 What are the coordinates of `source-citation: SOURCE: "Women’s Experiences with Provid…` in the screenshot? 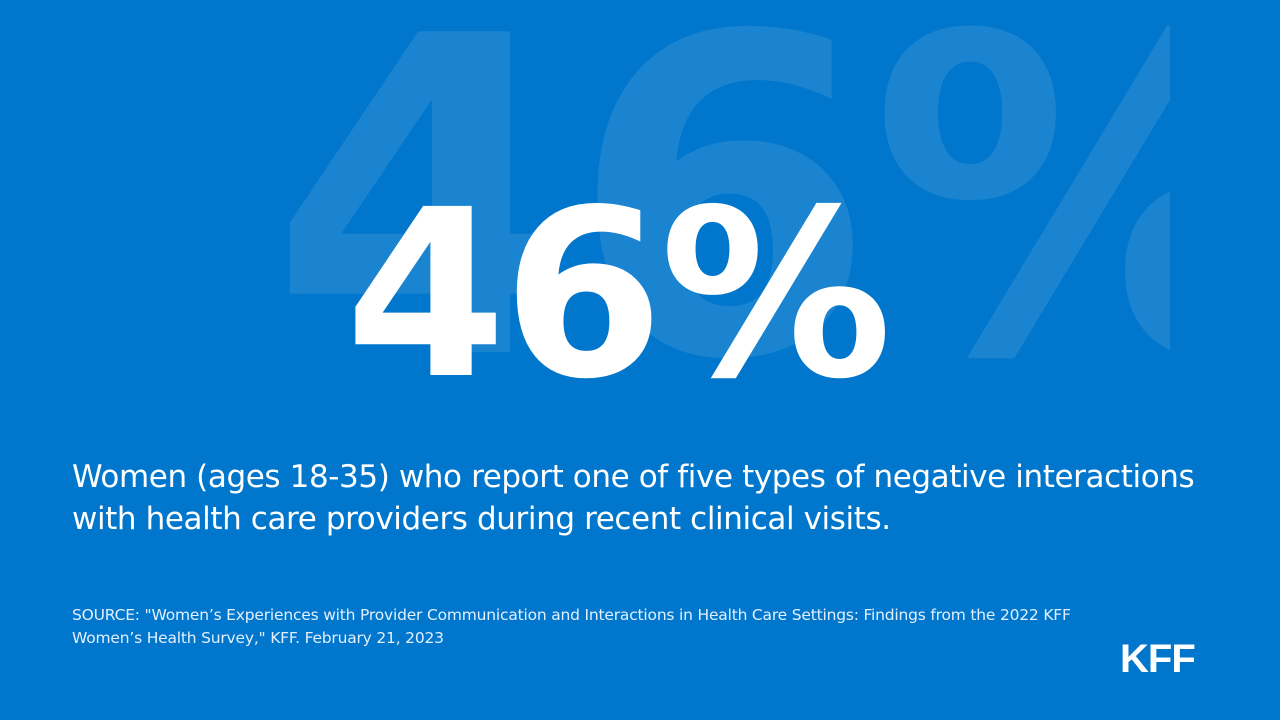 It's located at (571, 626).